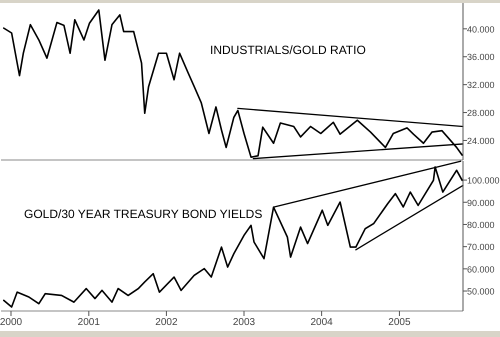  Describe the element at coordinates (481, 291) in the screenshot. I see `y-tick-label: 50.000` at that location.